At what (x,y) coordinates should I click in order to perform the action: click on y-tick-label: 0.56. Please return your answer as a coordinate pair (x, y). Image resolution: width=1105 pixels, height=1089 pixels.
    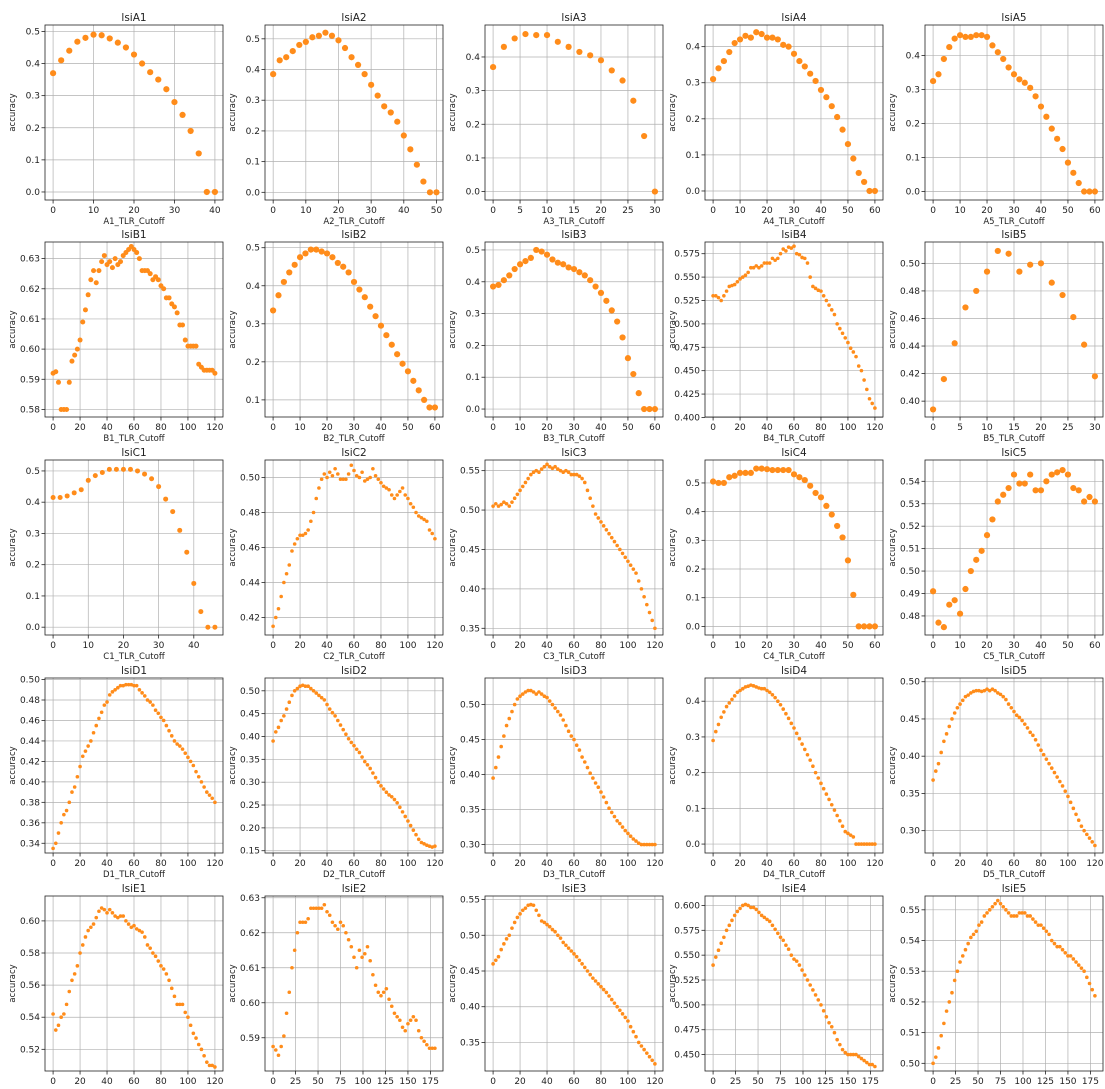
    Looking at the image, I should click on (30, 986).